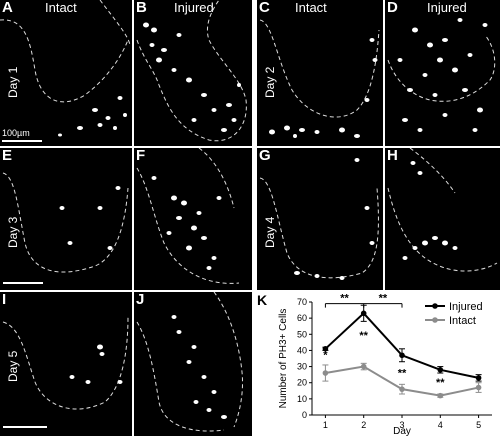 This screenshot has height=441, width=500. Describe the element at coordinates (270, 232) in the screenshot. I see `day-label: Day 4` at that location.